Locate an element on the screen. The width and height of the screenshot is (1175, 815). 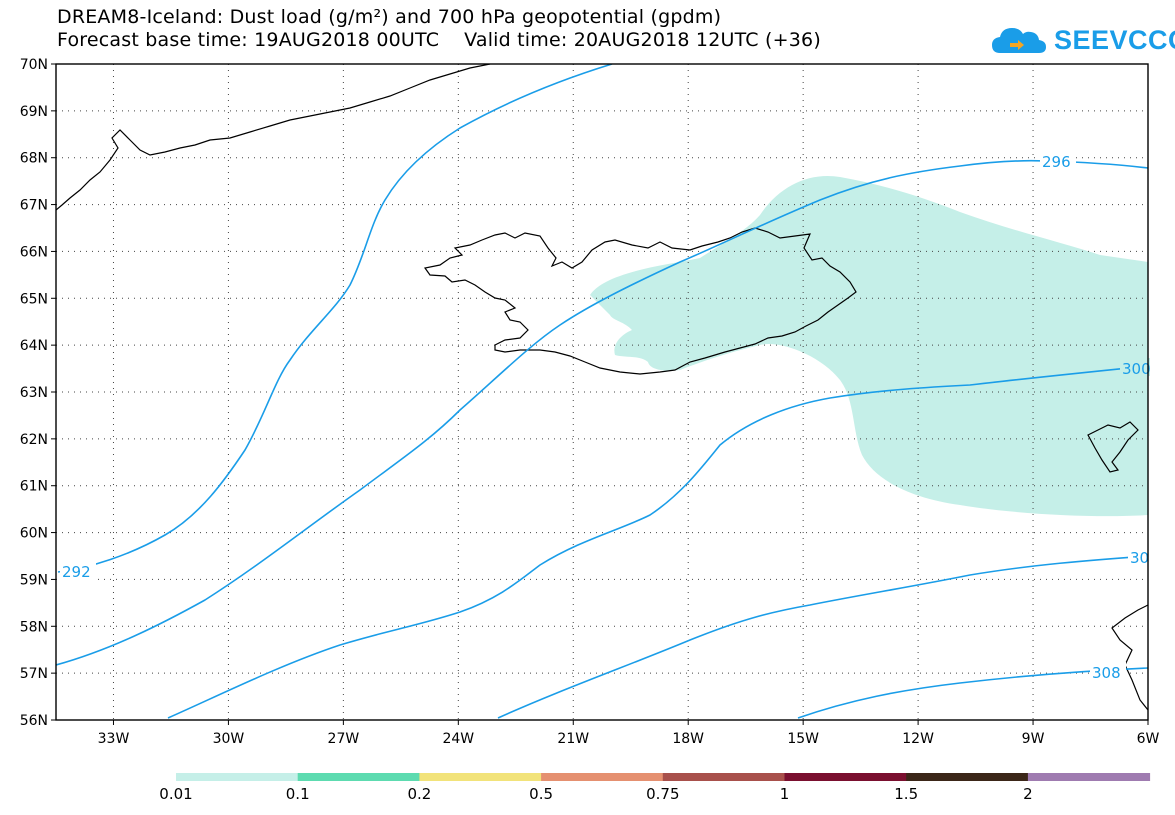
greenland-coastline is located at coordinates (273, 137).